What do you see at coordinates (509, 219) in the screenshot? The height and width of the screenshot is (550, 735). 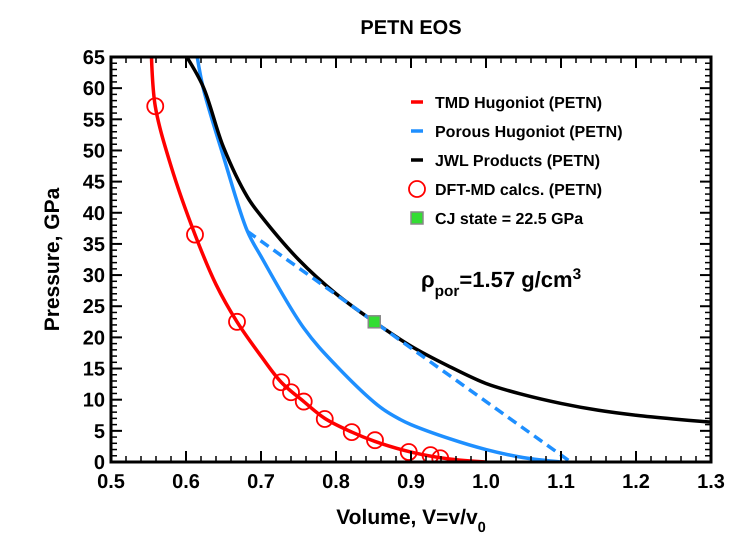 I see `legend-label: CJ state = 22.5 GPa` at bounding box center [509, 219].